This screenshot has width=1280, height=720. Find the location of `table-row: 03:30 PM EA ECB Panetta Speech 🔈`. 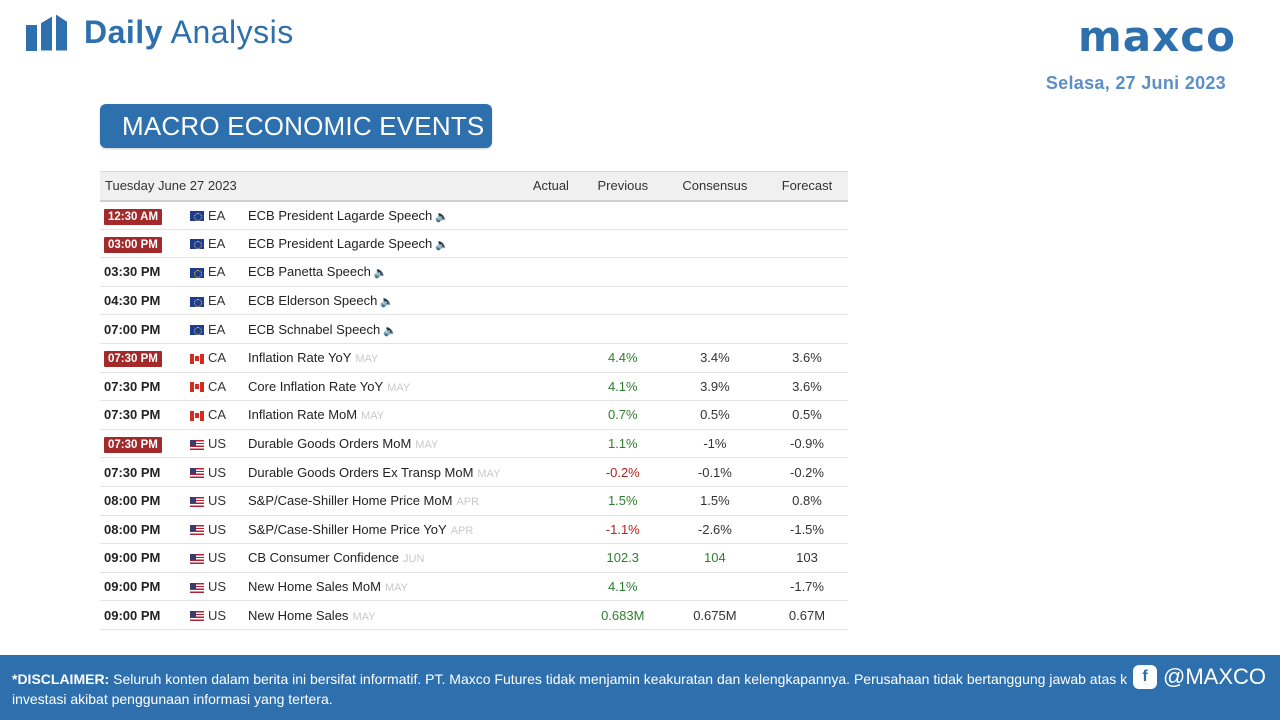

table-row: 03:30 PM EA ECB Panetta Speech 🔈 is located at coordinates (474, 272).